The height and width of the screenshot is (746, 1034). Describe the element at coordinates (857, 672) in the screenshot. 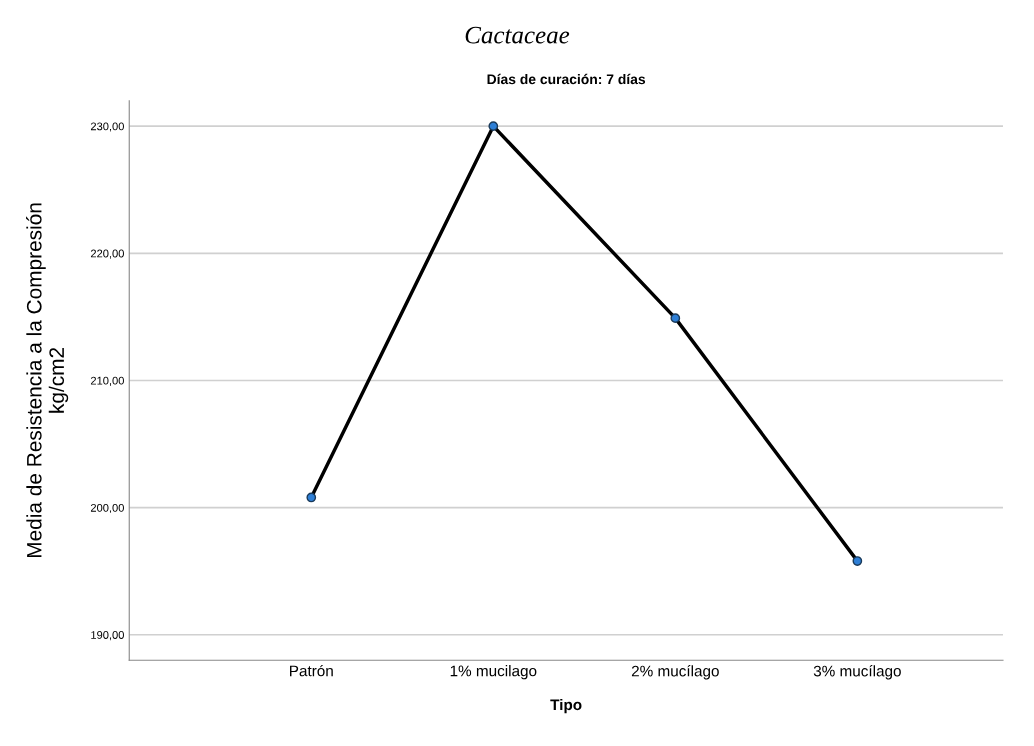

I see `x-tick-label: 3% mucílago` at that location.